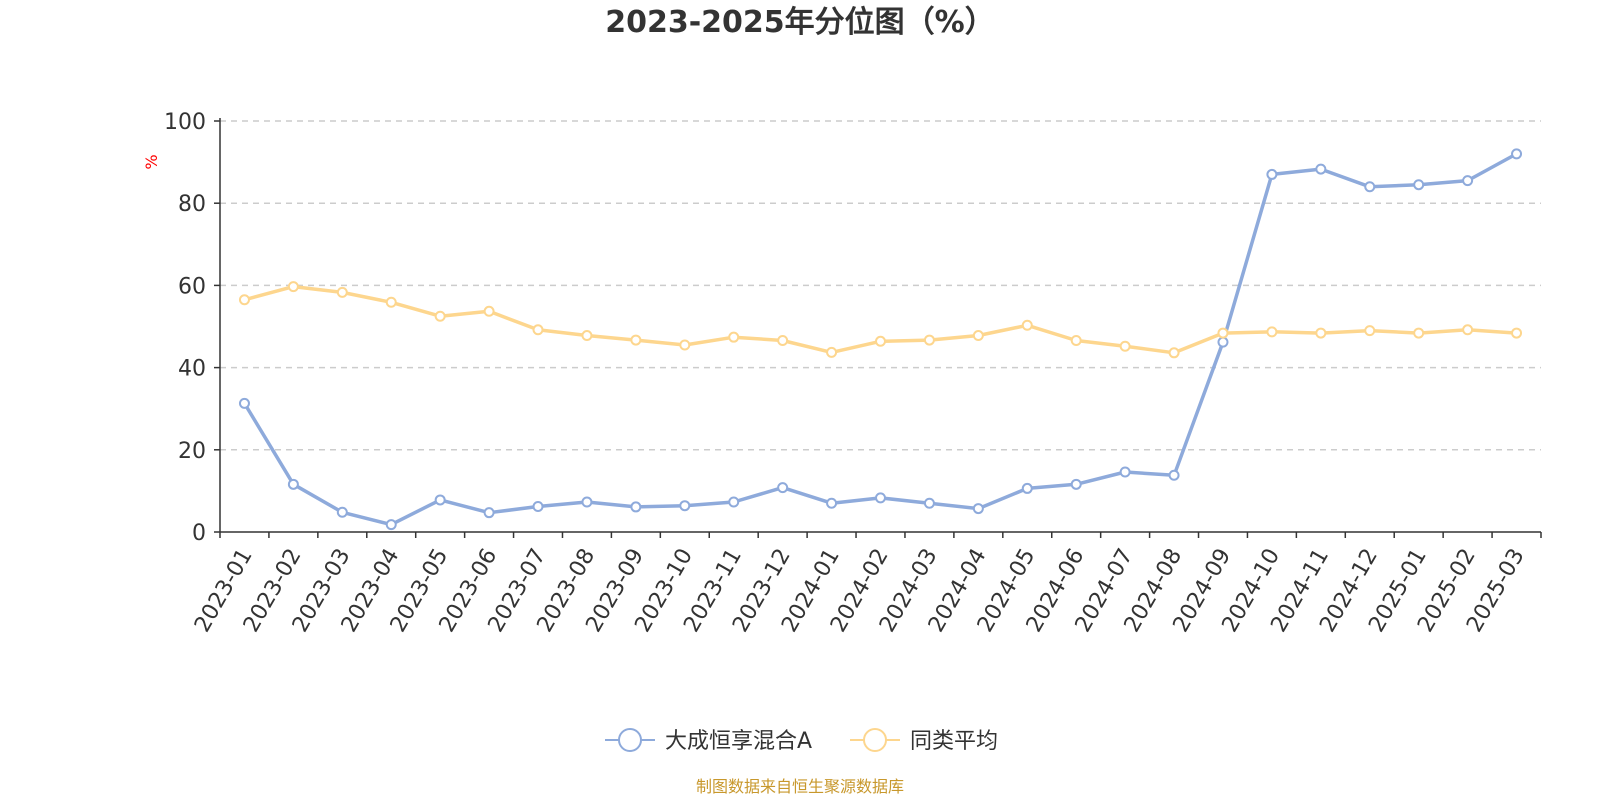 The image size is (1600, 800). Describe the element at coordinates (192, 369) in the screenshot. I see `y-tick-label: 40` at that location.